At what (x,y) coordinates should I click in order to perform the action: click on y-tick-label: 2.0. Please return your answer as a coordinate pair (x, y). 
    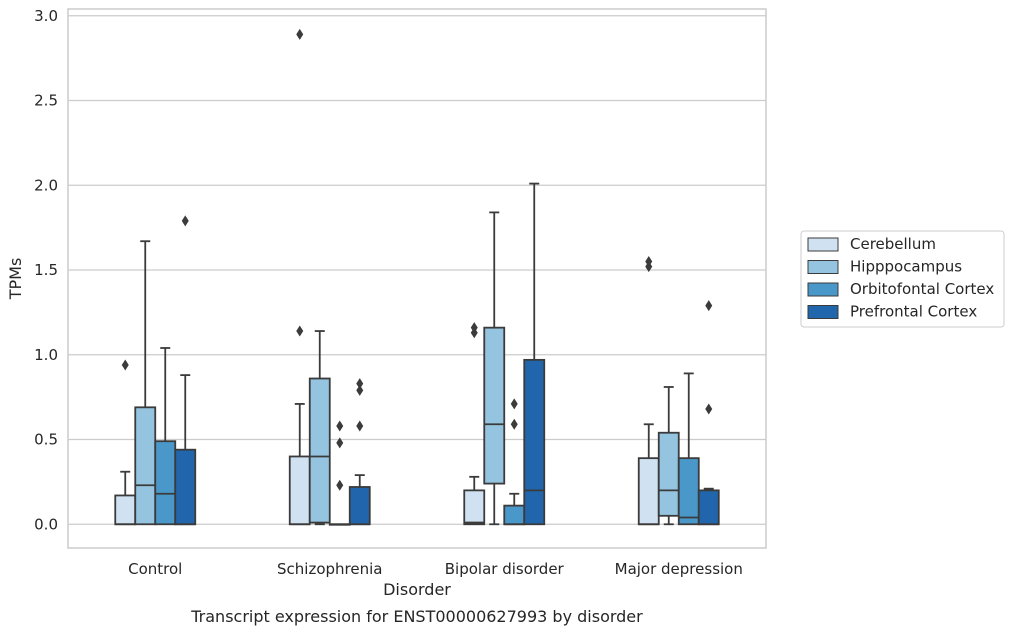
    Looking at the image, I should click on (46, 185).